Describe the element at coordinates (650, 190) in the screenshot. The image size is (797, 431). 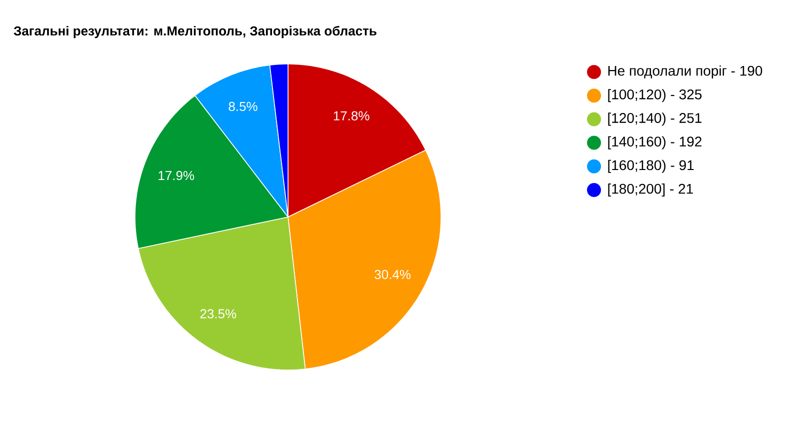
I see `legend-label: [180;200] - 21` at that location.